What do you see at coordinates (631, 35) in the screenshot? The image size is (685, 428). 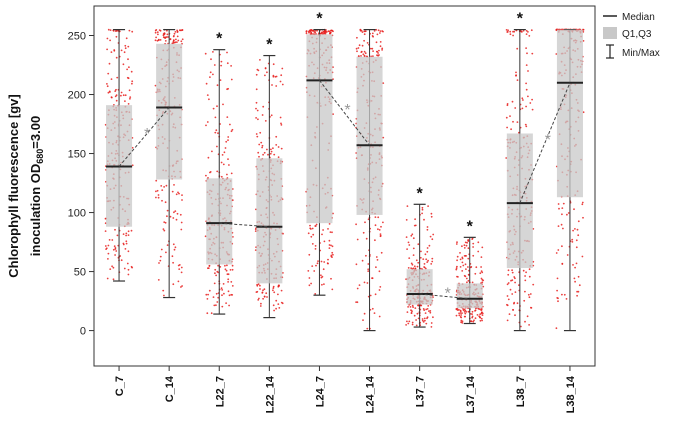 I see `legend: Median Q1,Q3 Min/Max` at bounding box center [631, 35].